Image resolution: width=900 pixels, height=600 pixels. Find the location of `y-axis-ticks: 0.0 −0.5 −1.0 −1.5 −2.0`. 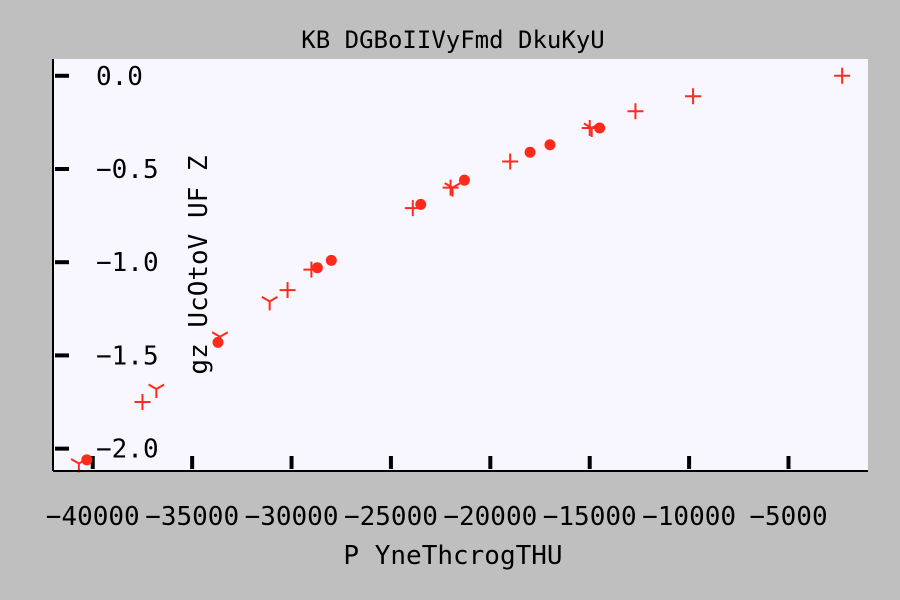

y-axis-ticks: 0.0 −0.5 −1.0 −1.5 −2.0 is located at coordinates (107, 263).